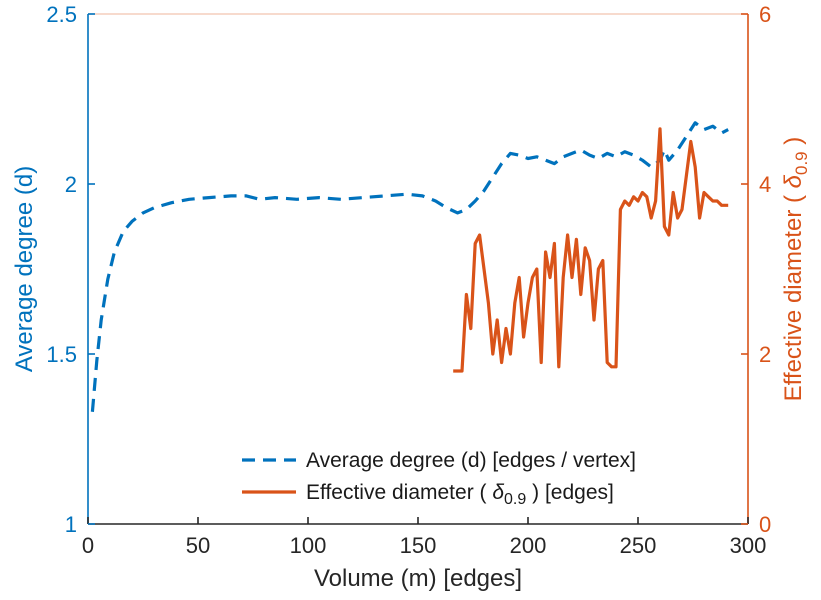 The image size is (821, 600). What do you see at coordinates (88, 545) in the screenshot?
I see `x-tick-label: 0` at bounding box center [88, 545].